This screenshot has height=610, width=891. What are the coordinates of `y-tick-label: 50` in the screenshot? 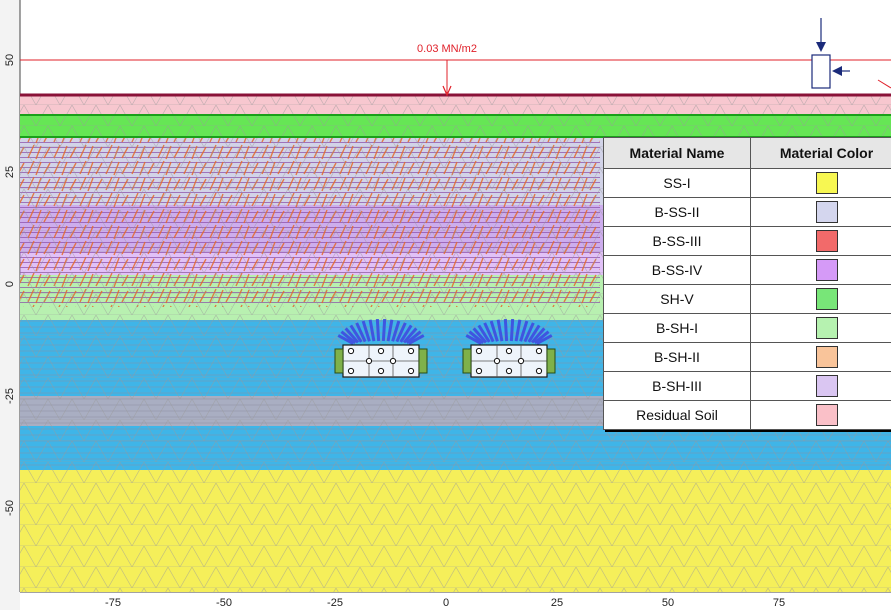 It's located at (10, 60).